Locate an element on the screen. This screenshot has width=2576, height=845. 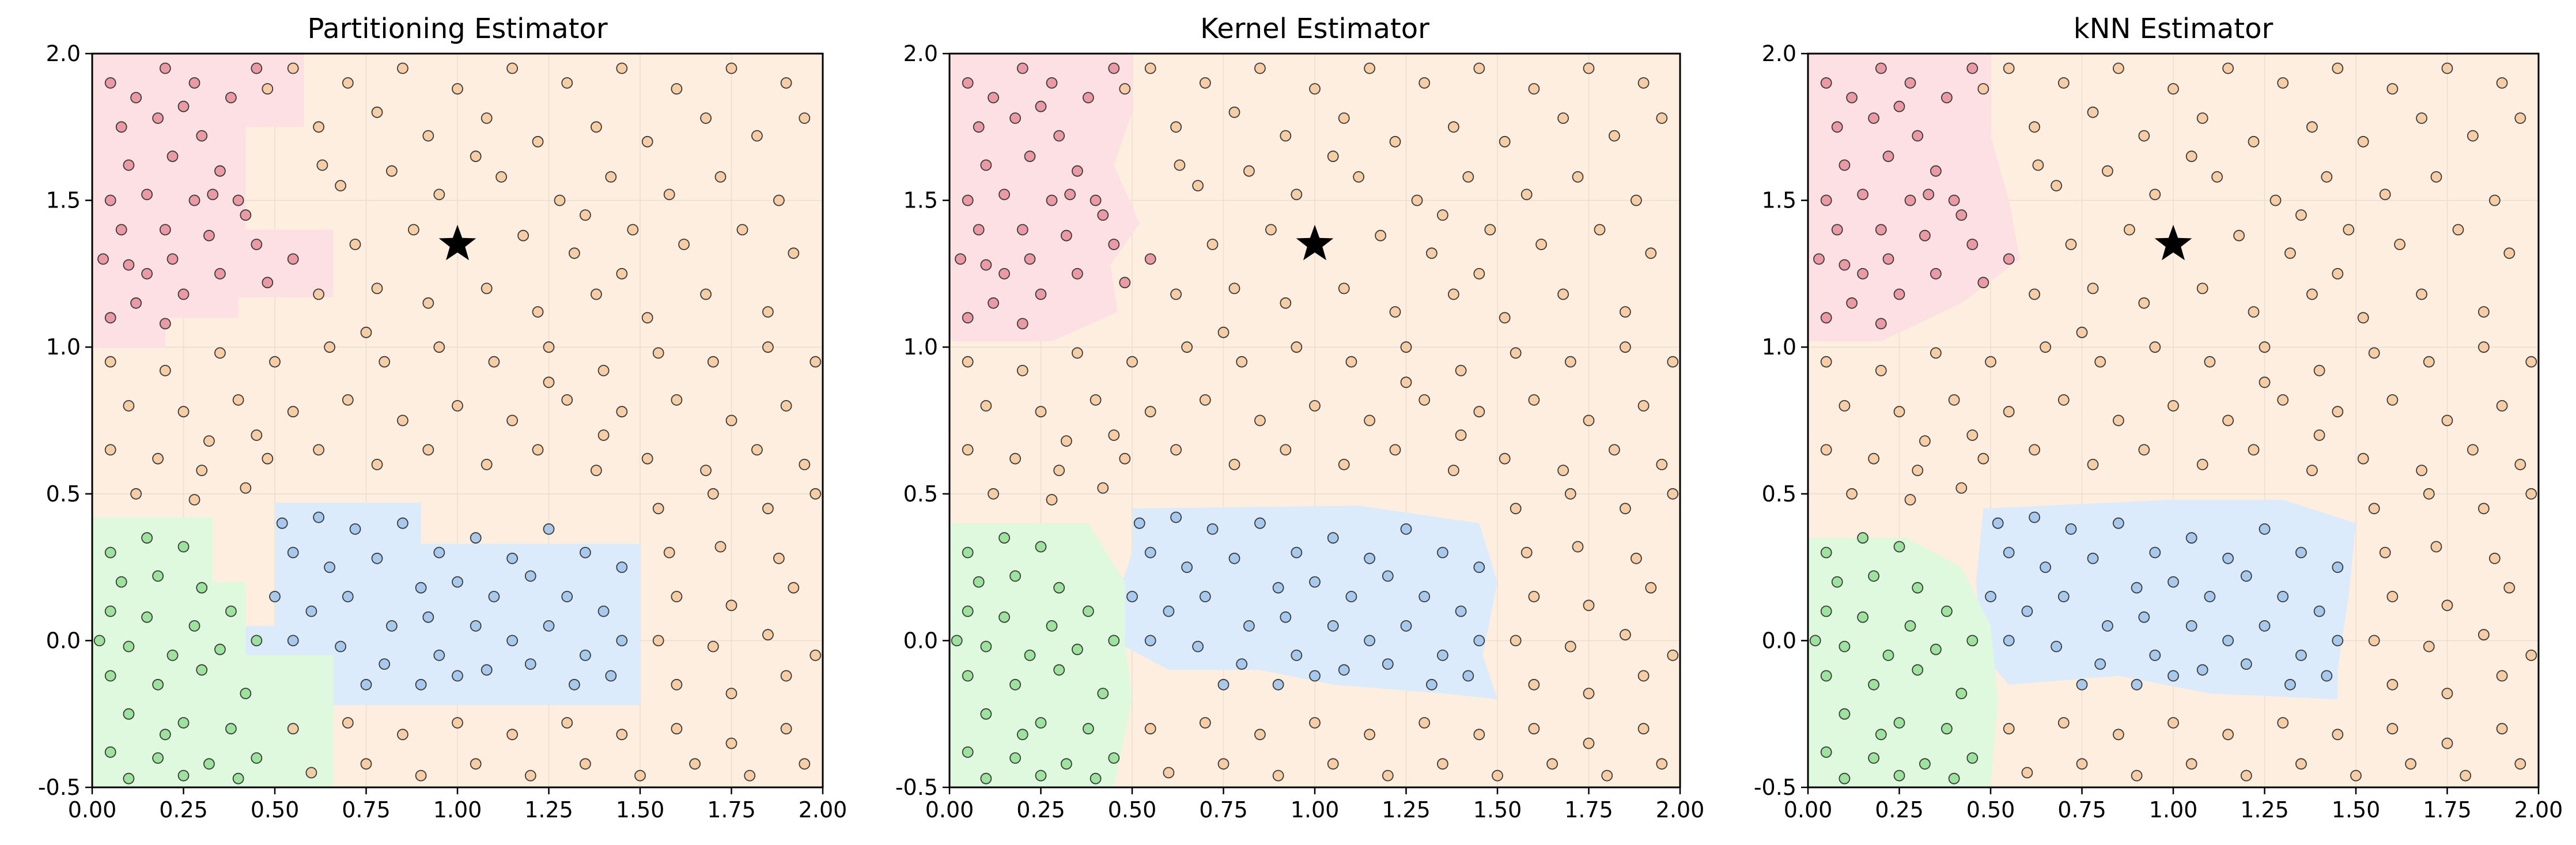
x-tick-label: 1.50 is located at coordinates (1497, 810).